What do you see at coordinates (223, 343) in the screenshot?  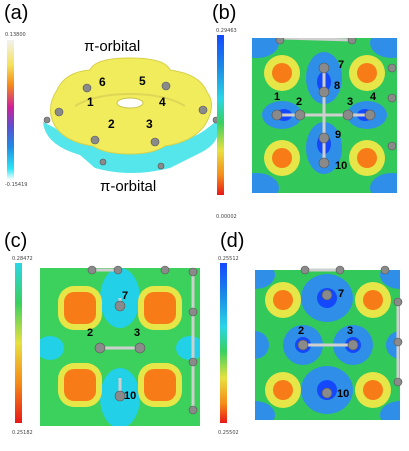 I see `colorbar-d` at bounding box center [223, 343].